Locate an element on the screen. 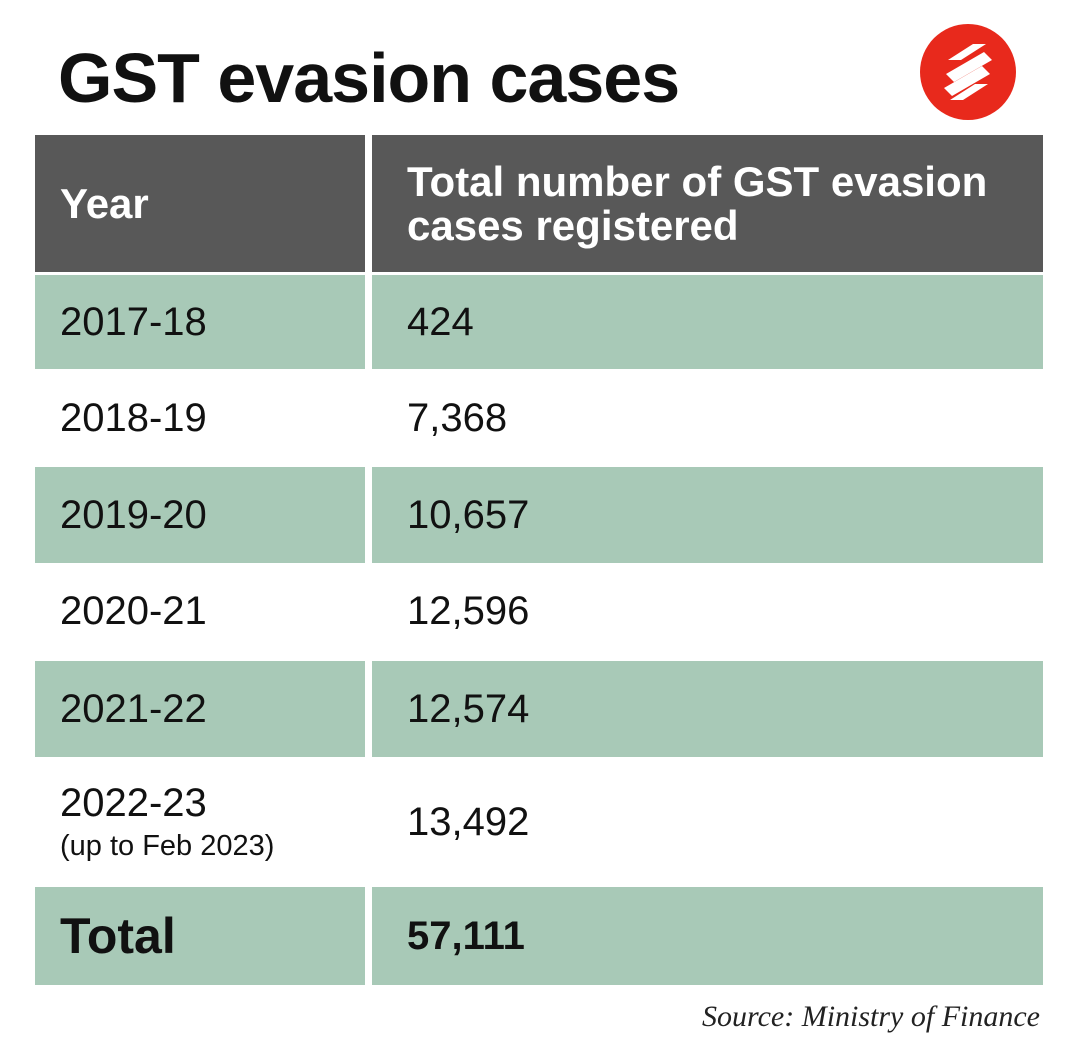  source: Source: Ministry of Finance is located at coordinates (871, 1016).